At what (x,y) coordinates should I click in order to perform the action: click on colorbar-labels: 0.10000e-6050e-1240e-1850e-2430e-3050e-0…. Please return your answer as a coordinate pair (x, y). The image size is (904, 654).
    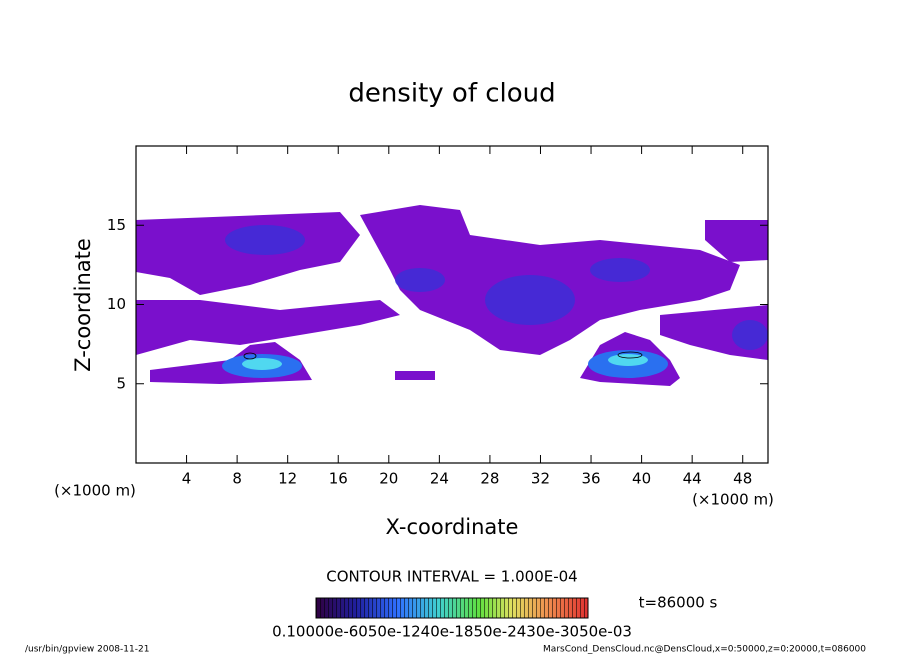
    Looking at the image, I should click on (452, 632).